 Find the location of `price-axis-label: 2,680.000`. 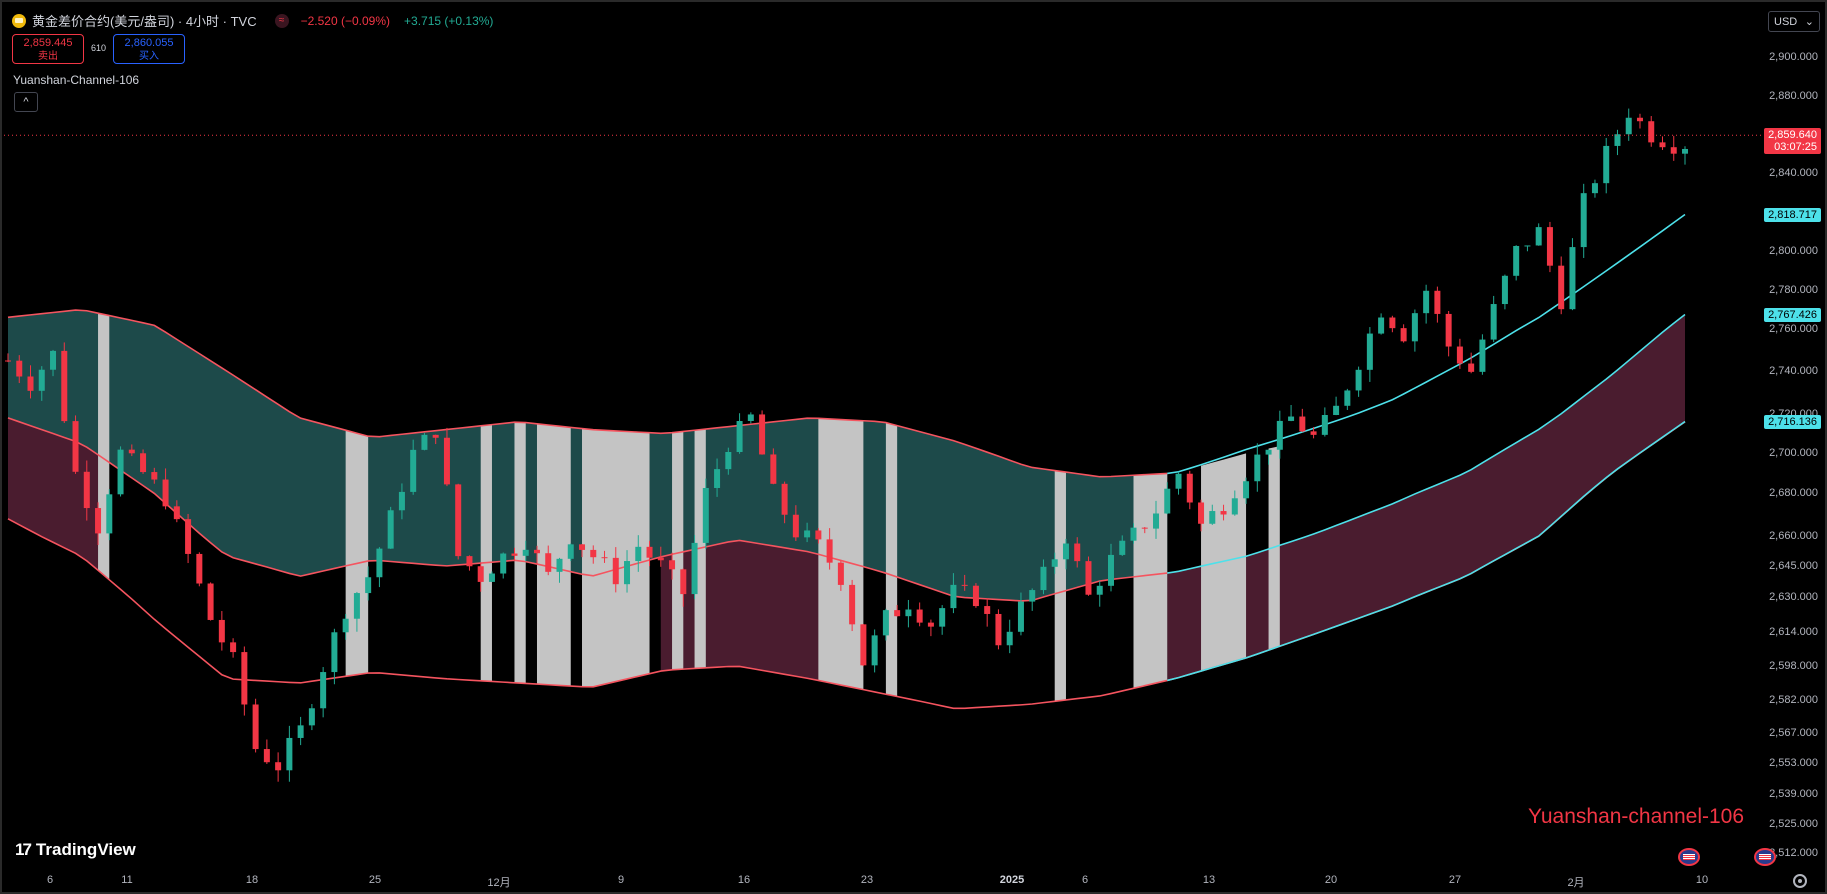

price-axis-label: 2,680.000 is located at coordinates (1793, 493).